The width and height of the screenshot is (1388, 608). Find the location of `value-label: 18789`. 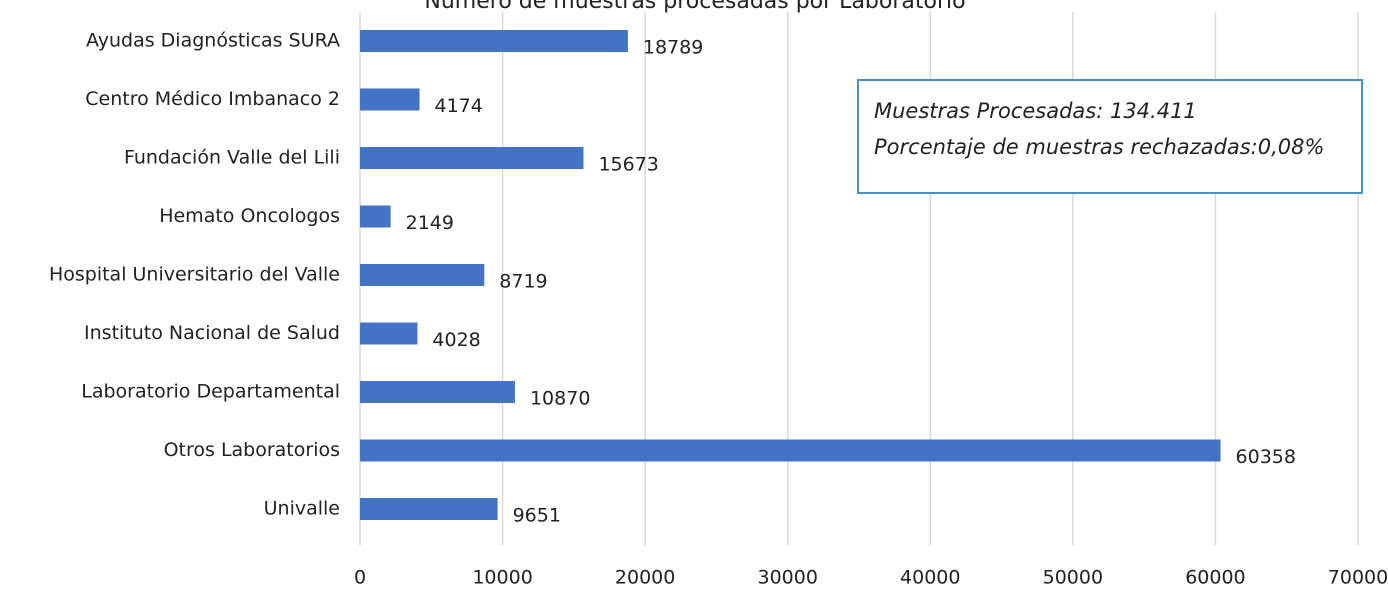

value-label: 18789 is located at coordinates (673, 48).